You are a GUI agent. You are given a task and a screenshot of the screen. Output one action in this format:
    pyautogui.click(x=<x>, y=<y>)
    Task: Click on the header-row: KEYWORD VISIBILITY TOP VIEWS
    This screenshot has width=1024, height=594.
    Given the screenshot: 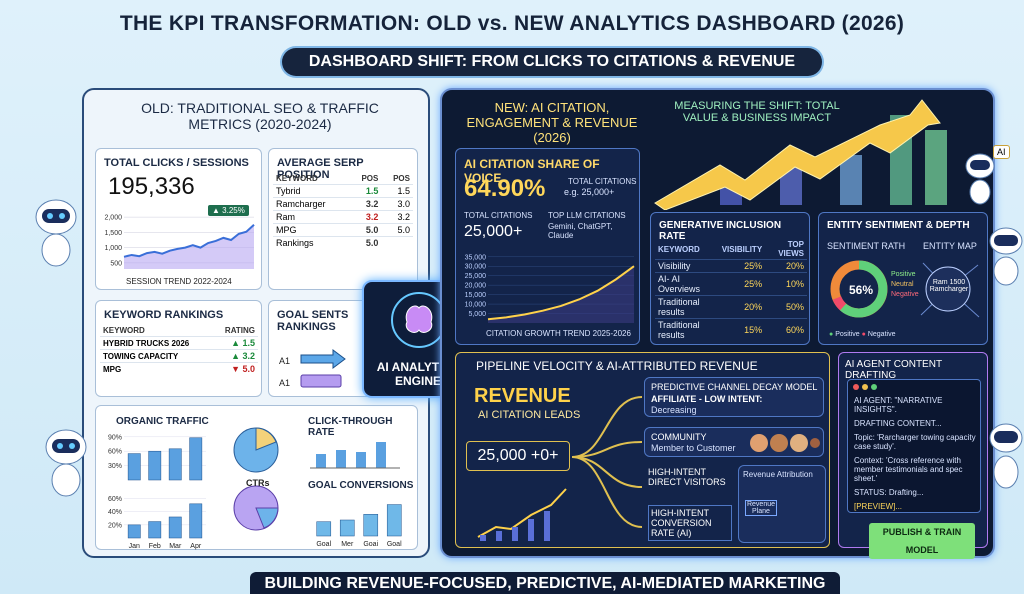 What is the action you would take?
    pyautogui.click(x=731, y=249)
    